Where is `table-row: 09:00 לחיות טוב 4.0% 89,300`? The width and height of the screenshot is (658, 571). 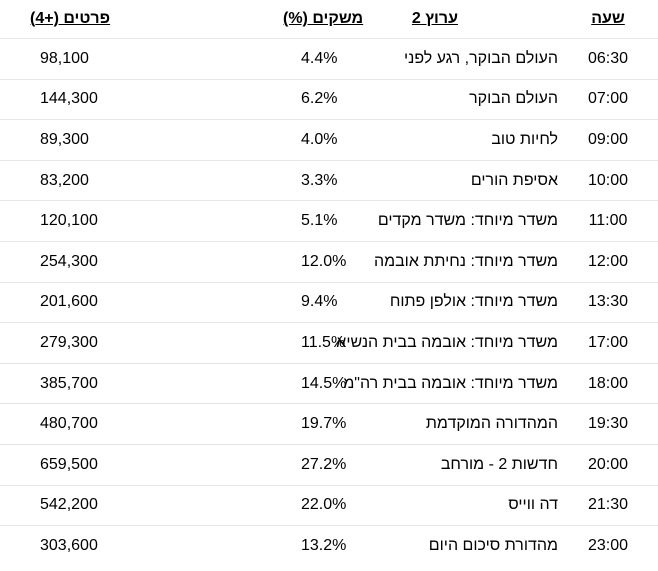 table-row: 09:00 לחיות טוב 4.0% 89,300 is located at coordinates (329, 140).